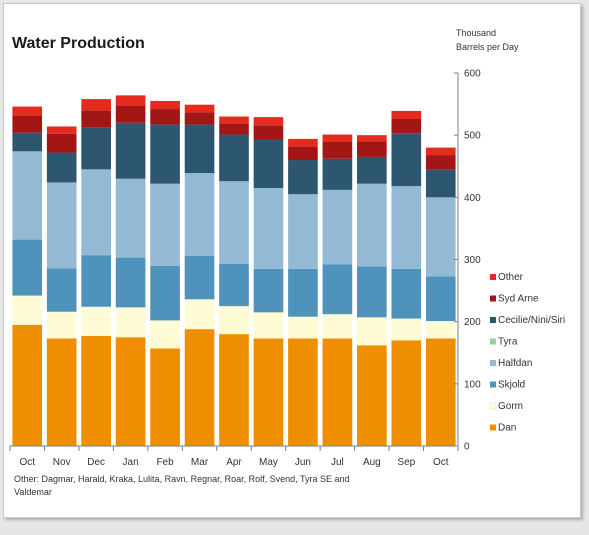 This screenshot has width=589, height=535. Describe the element at coordinates (493, 320) in the screenshot. I see `legend-swatch-cecilie-nini-siri` at that location.